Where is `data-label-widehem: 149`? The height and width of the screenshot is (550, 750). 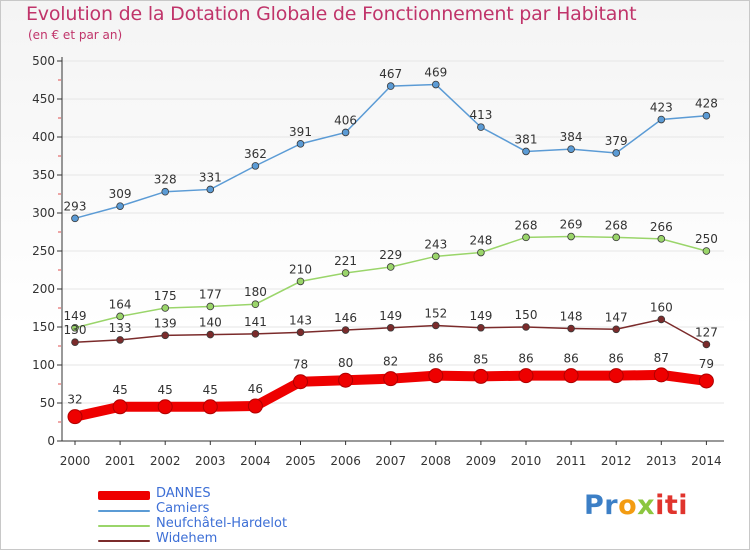
data-label-widehem: 149 is located at coordinates (390, 316).